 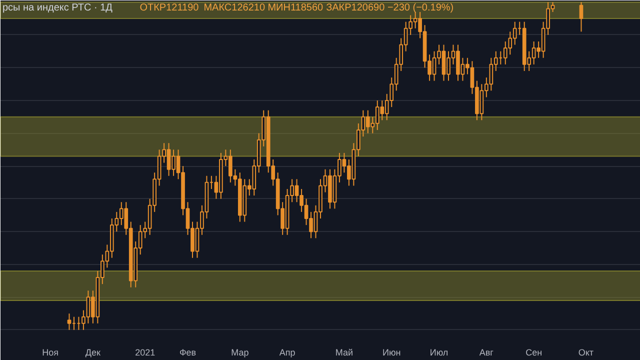 What do you see at coordinates (296, 8) in the screenshot?
I see `annotation: МИН118560` at bounding box center [296, 8].